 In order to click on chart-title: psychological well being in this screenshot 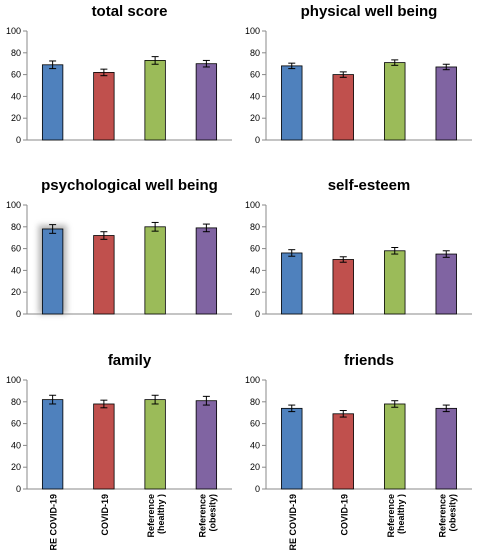, I will do `click(129, 185)`.